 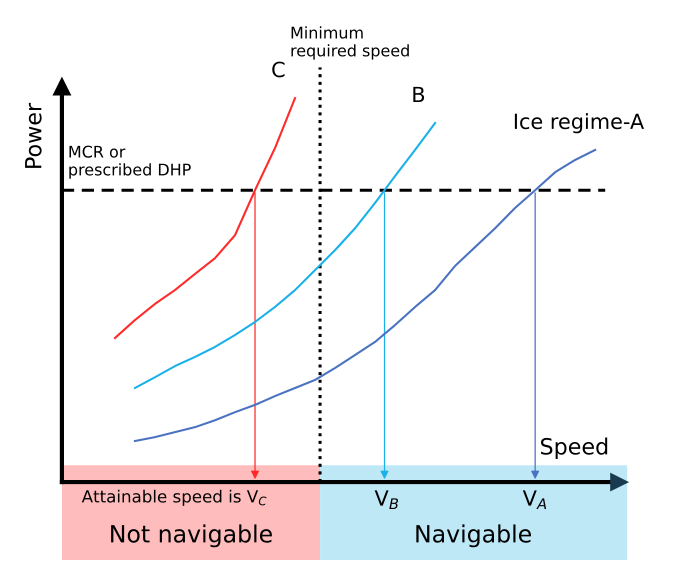 What do you see at coordinates (33, 135) in the screenshot?
I see `y-axis-title: Power` at bounding box center [33, 135].